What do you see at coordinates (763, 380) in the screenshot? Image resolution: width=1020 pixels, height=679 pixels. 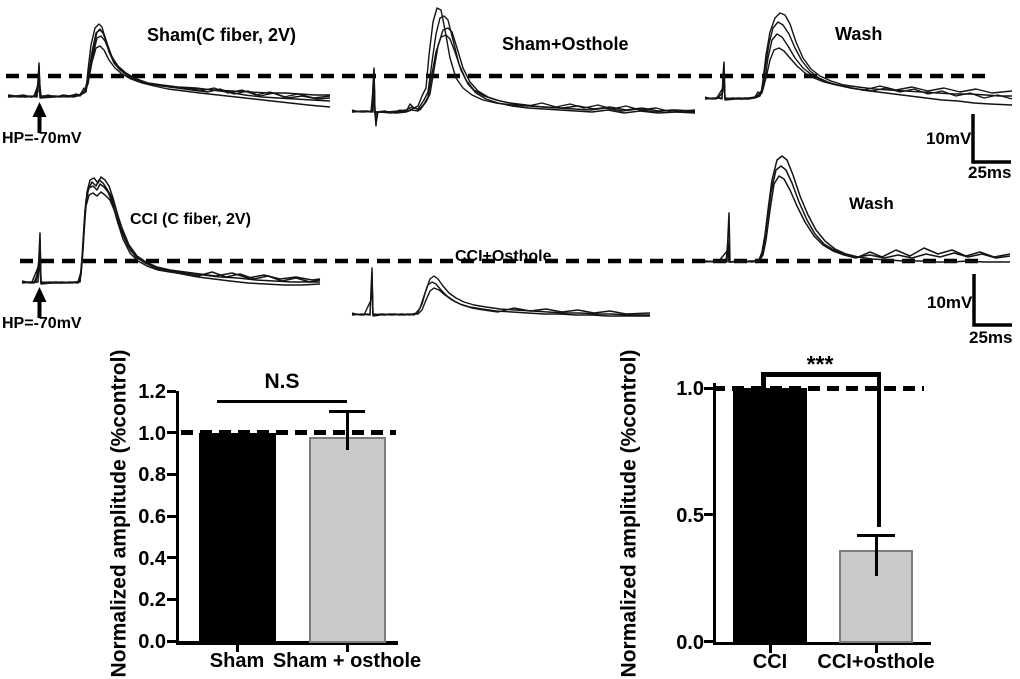 I see `sig-bracket-left-drop` at bounding box center [763, 380].